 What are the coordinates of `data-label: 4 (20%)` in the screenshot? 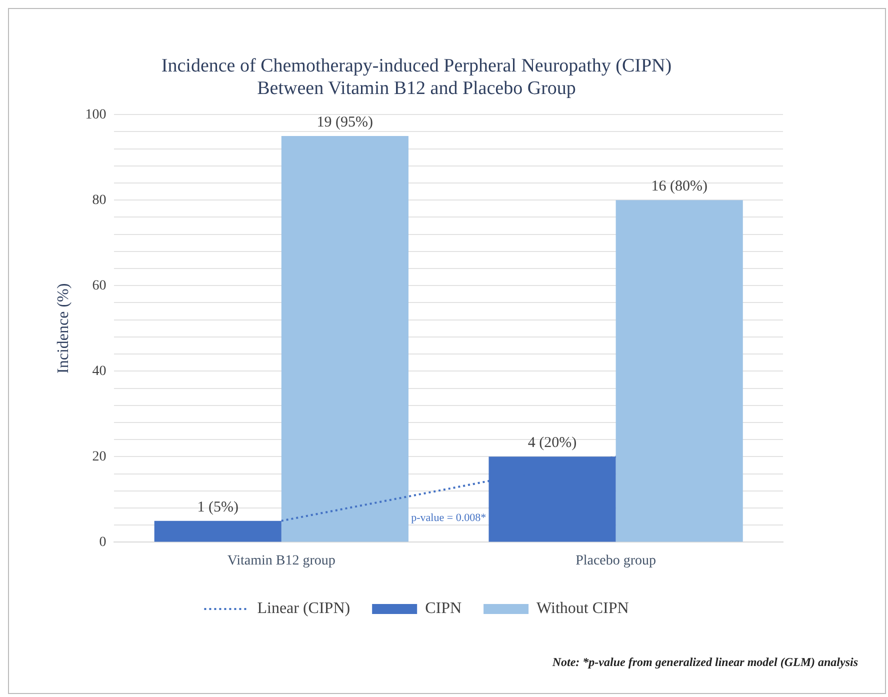 It's located at (552, 443).